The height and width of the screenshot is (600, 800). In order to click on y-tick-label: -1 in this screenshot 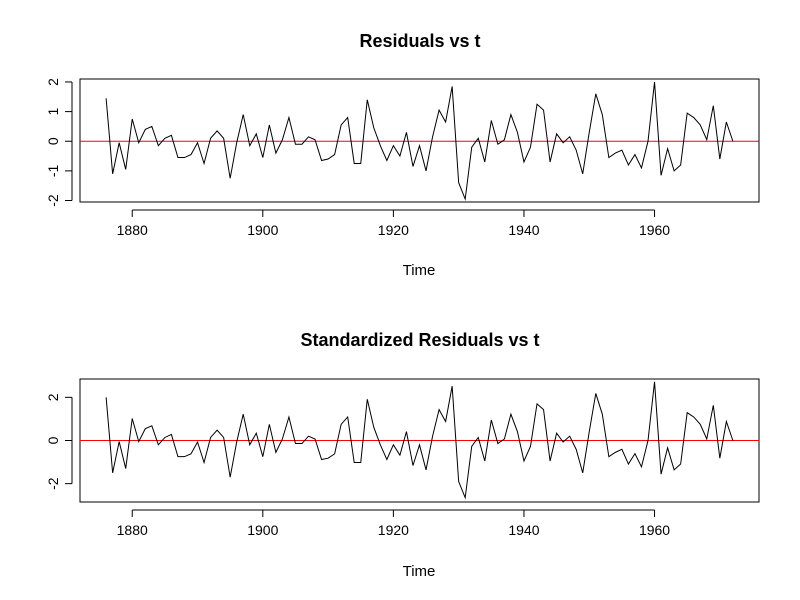, I will do `click(53, 170)`.